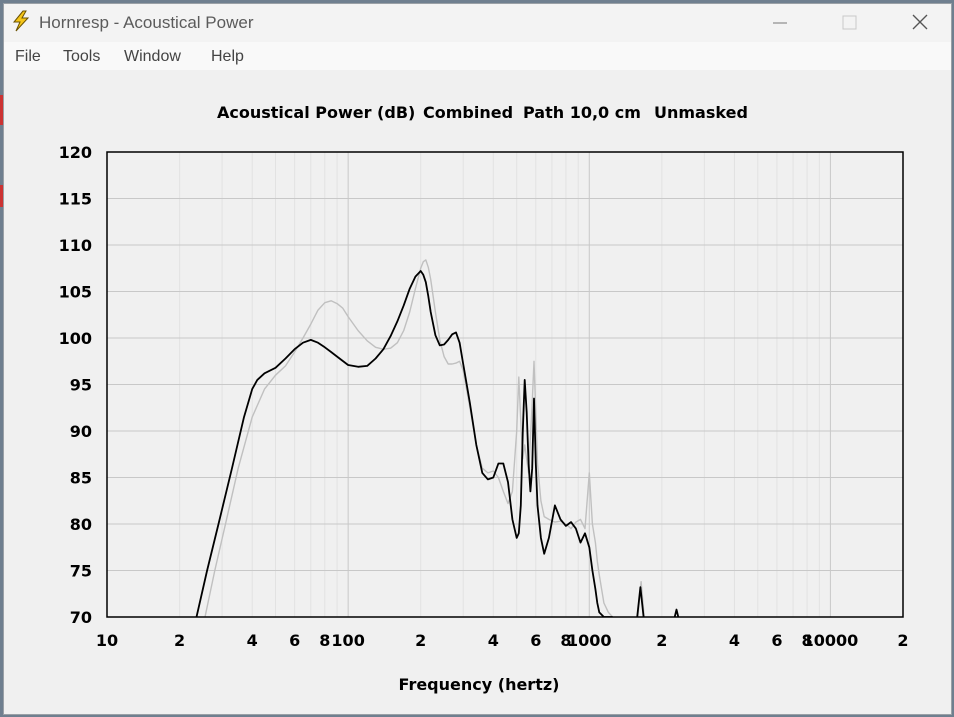 Image resolution: width=954 pixels, height=717 pixels. What do you see at coordinates (477, 56) in the screenshot?
I see `menu-bar: File Tools Window Help` at bounding box center [477, 56].